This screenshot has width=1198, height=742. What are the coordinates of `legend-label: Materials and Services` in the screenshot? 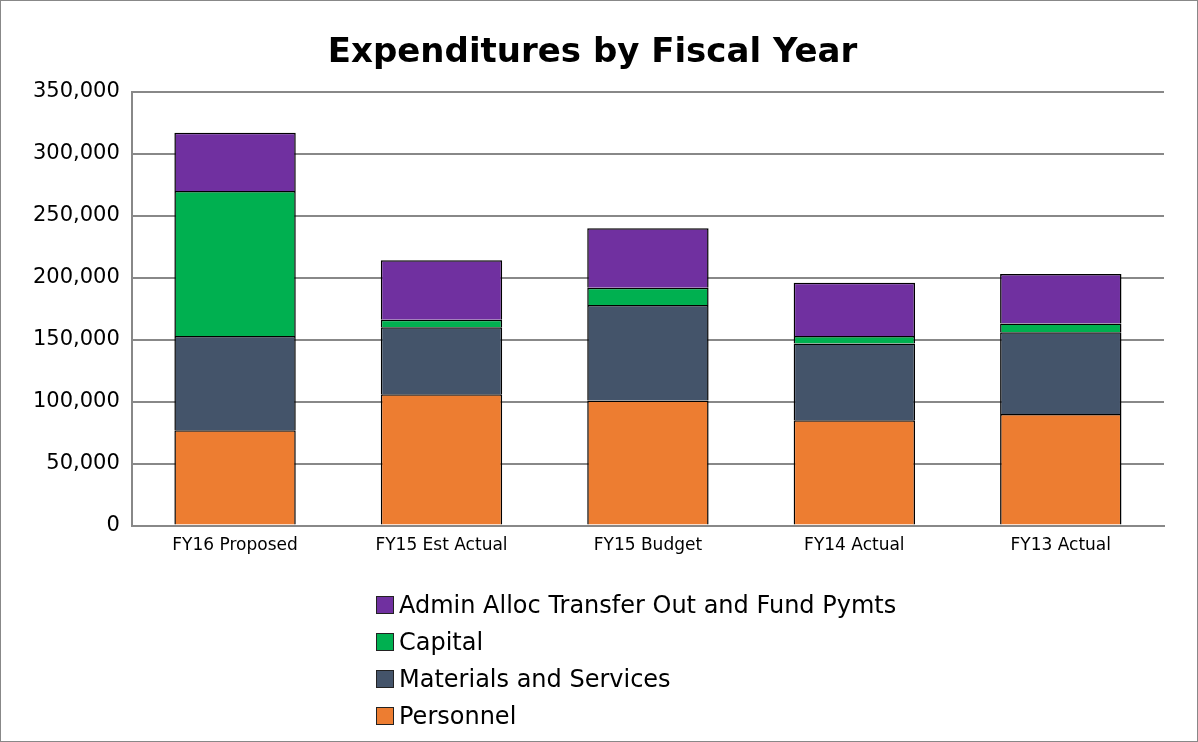 It's located at (535, 678).